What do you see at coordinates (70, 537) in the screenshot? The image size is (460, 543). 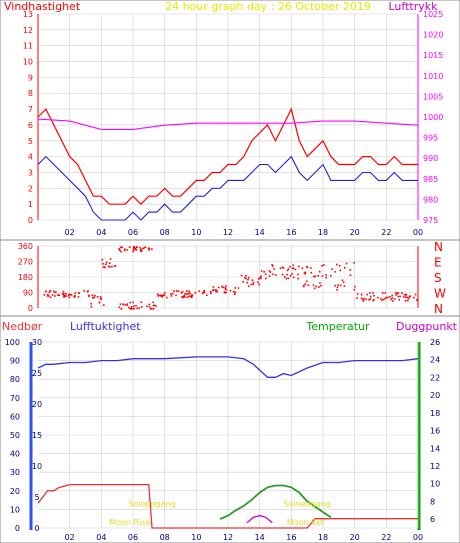 I see `weather-x-tick-label: 02` at bounding box center [70, 537].